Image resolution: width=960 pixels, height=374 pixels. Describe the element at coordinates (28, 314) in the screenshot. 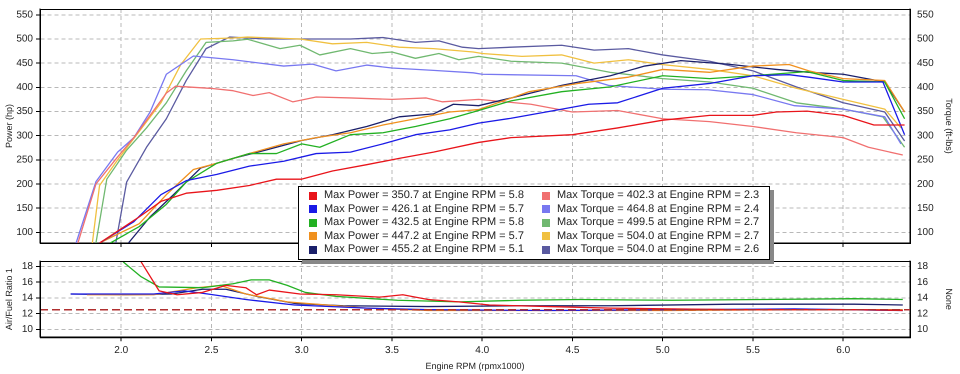

I see `y-tick-label: 12` at that location.